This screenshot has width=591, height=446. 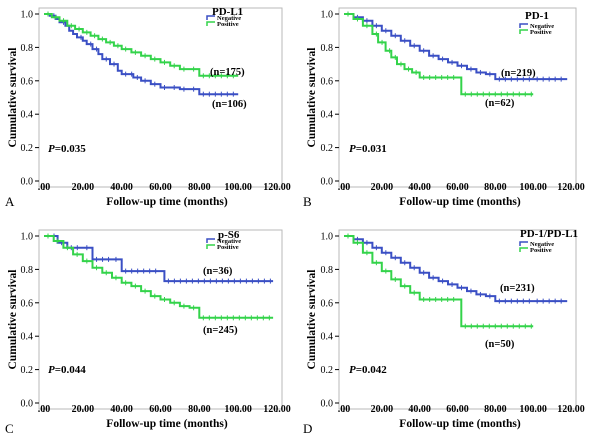 I want to click on p-value: P=0.042, so click(x=368, y=370).